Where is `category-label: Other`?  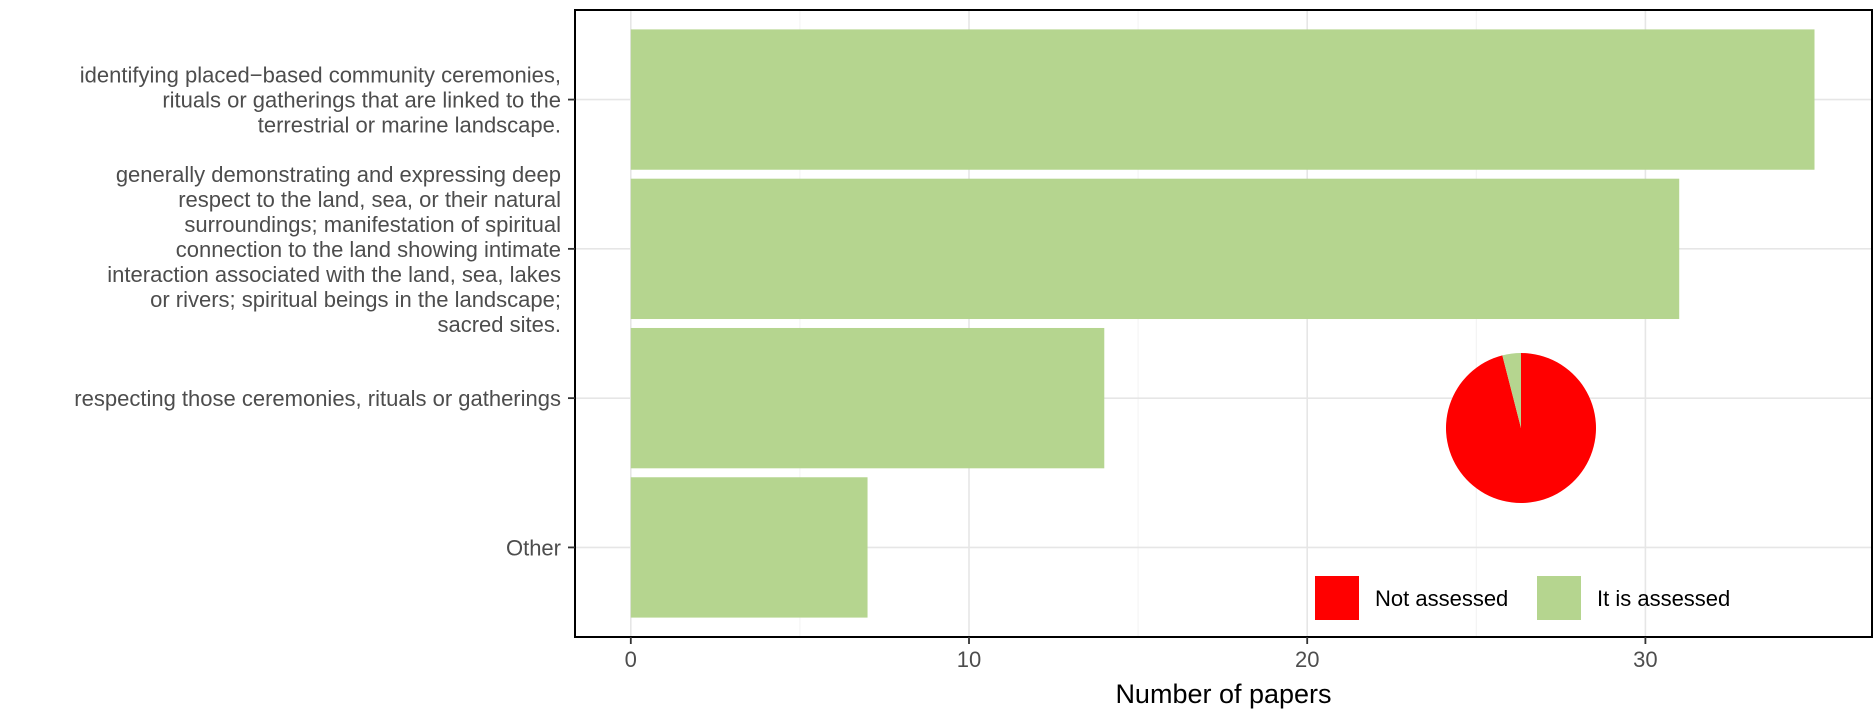
category-label: Other is located at coordinates (533, 547).